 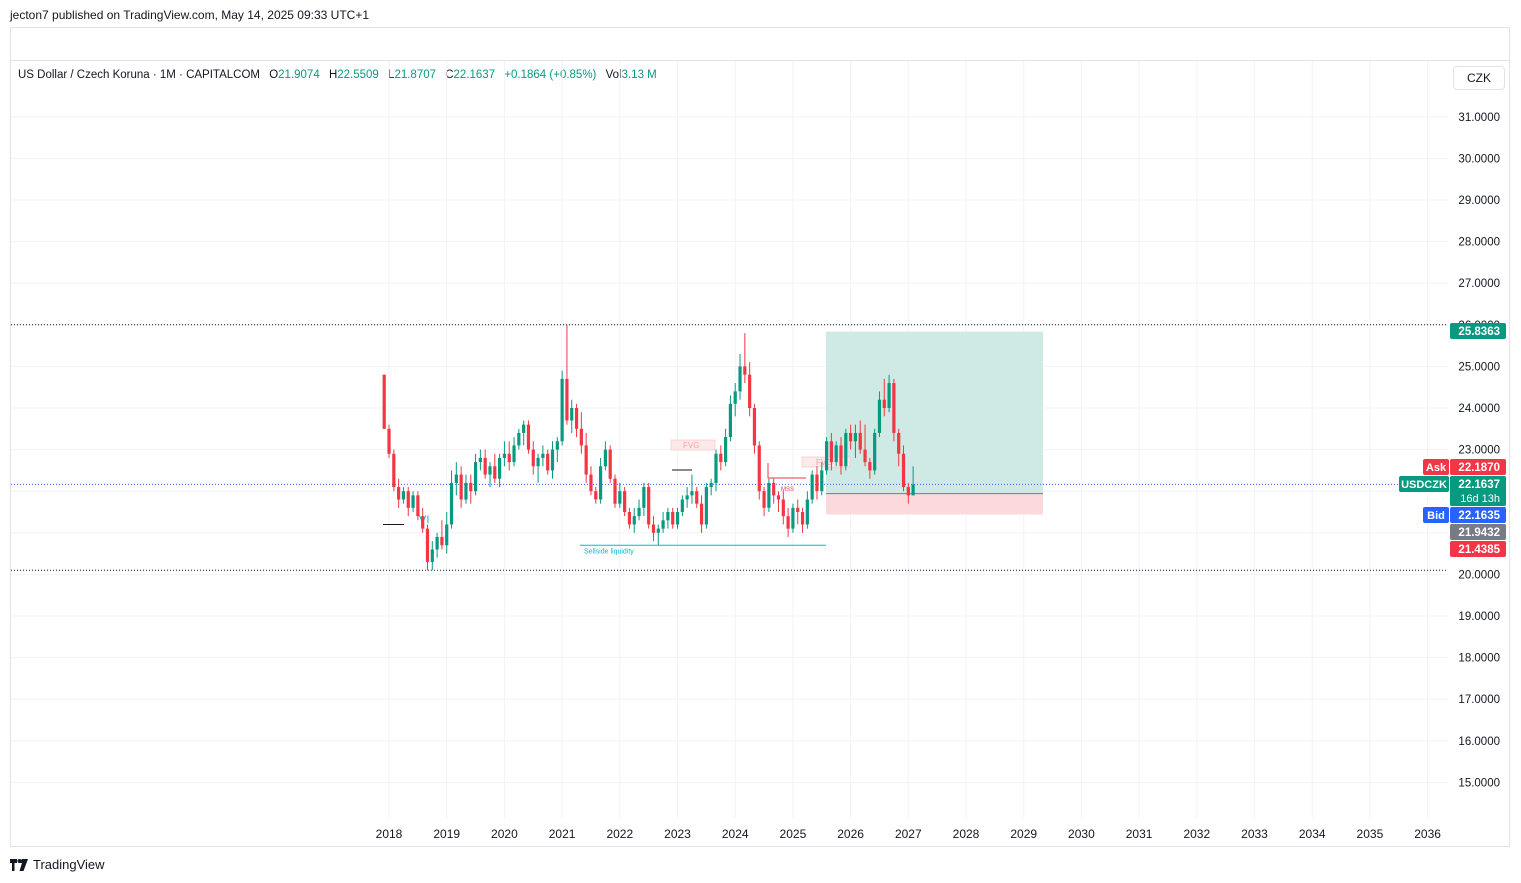 I want to click on x-tick-label: 2028, so click(x=966, y=834).